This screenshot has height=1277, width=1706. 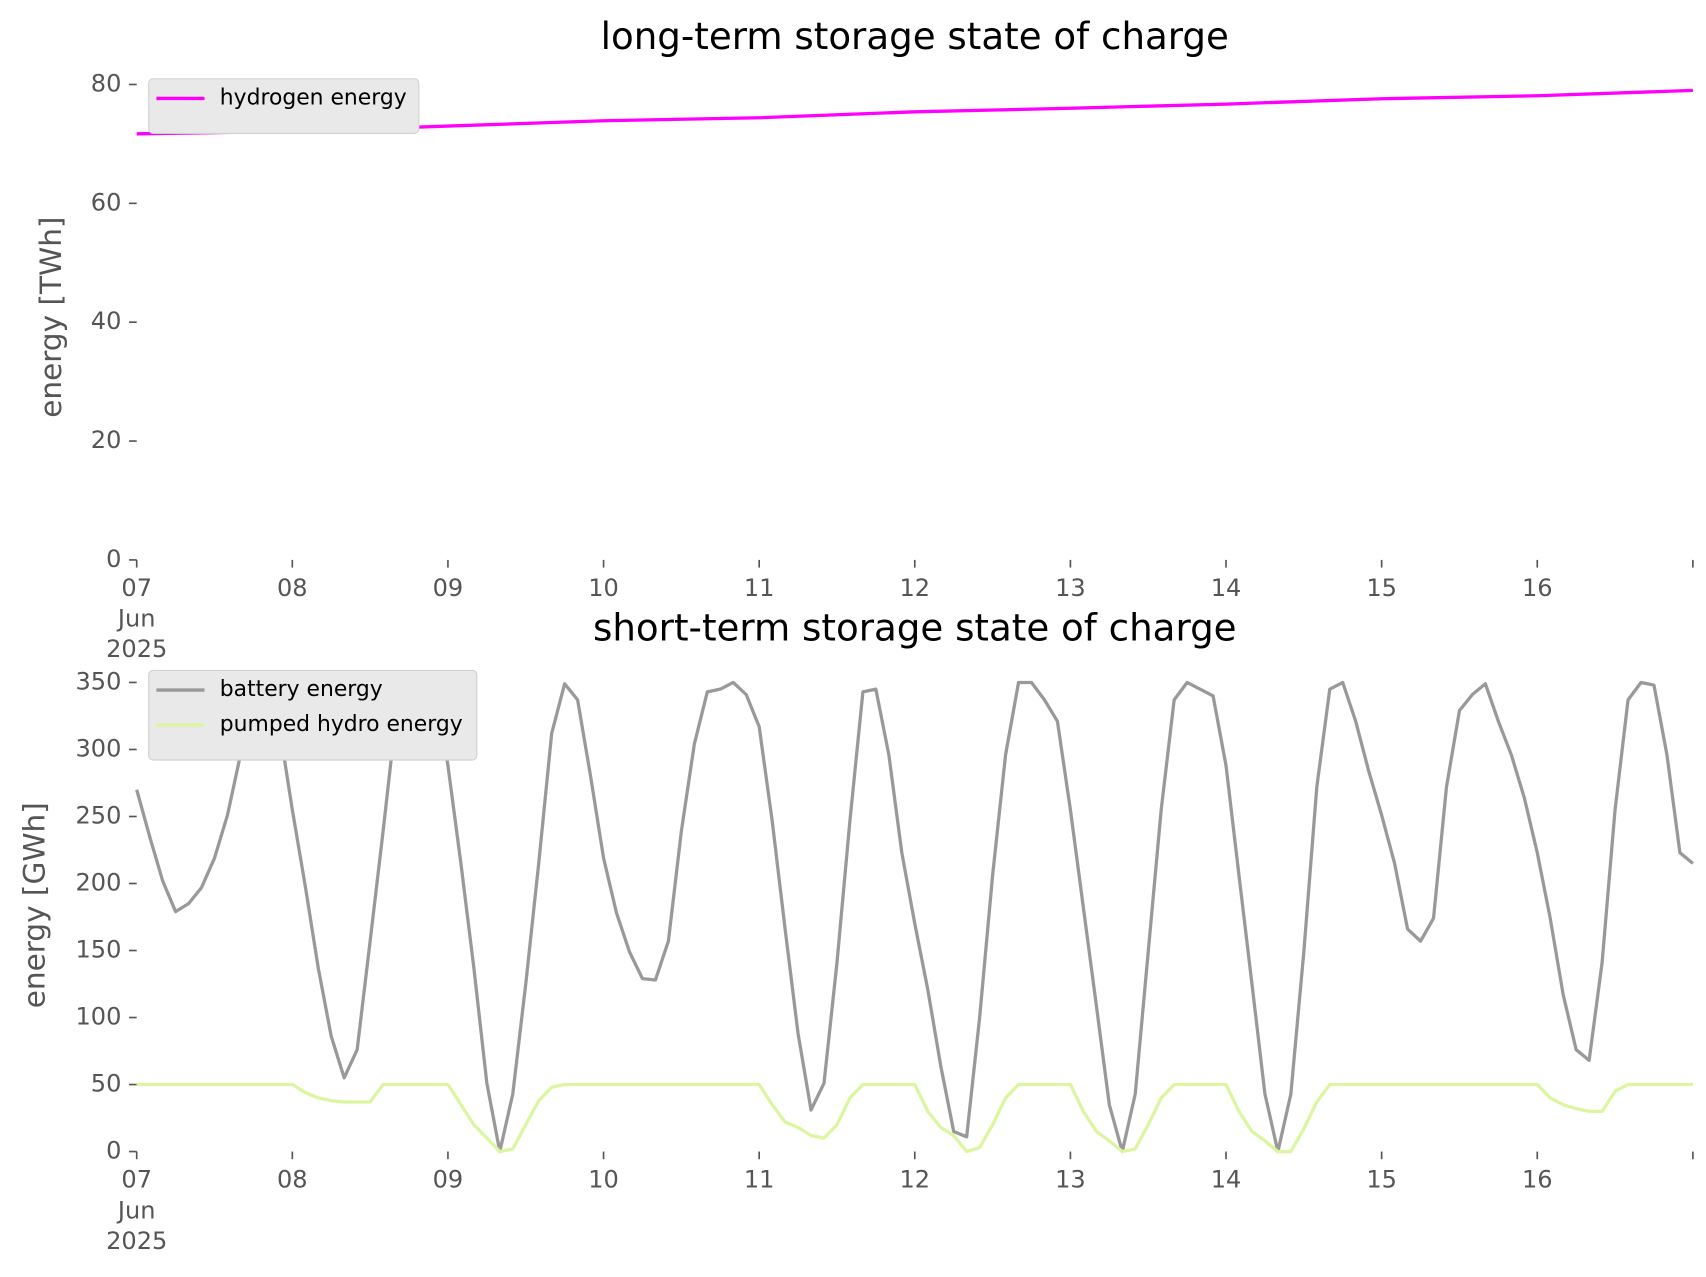 I want to click on y-tick-label: 40, so click(x=106, y=321).